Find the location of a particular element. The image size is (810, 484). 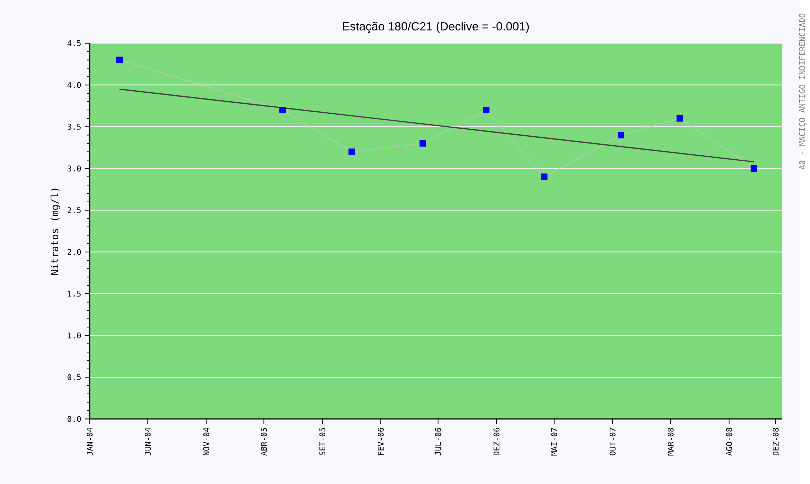

chart-title: Estação 180/C21 (Declive = -0.001) is located at coordinates (436, 27).